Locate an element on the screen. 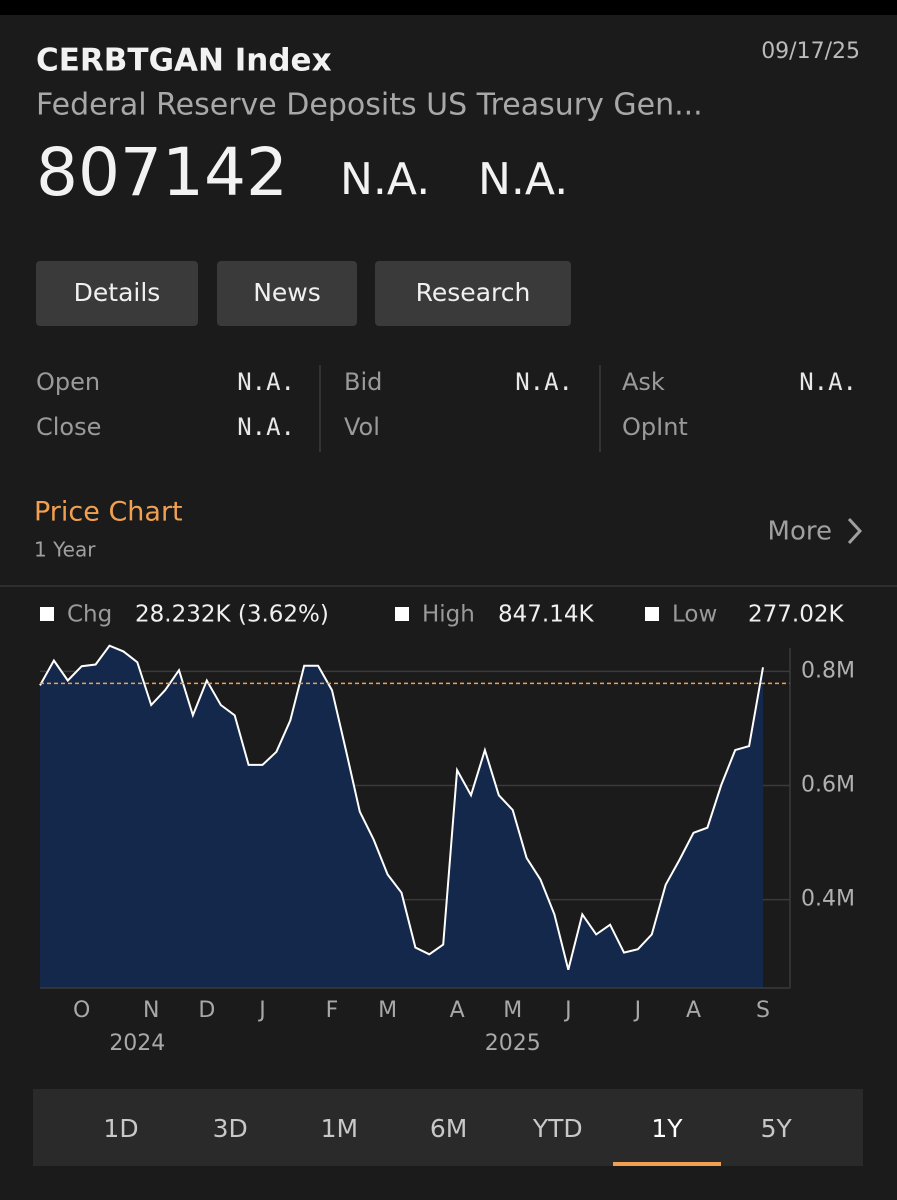 This screenshot has height=1200, width=897. y-tick-label: 0.6M is located at coordinates (828, 784).